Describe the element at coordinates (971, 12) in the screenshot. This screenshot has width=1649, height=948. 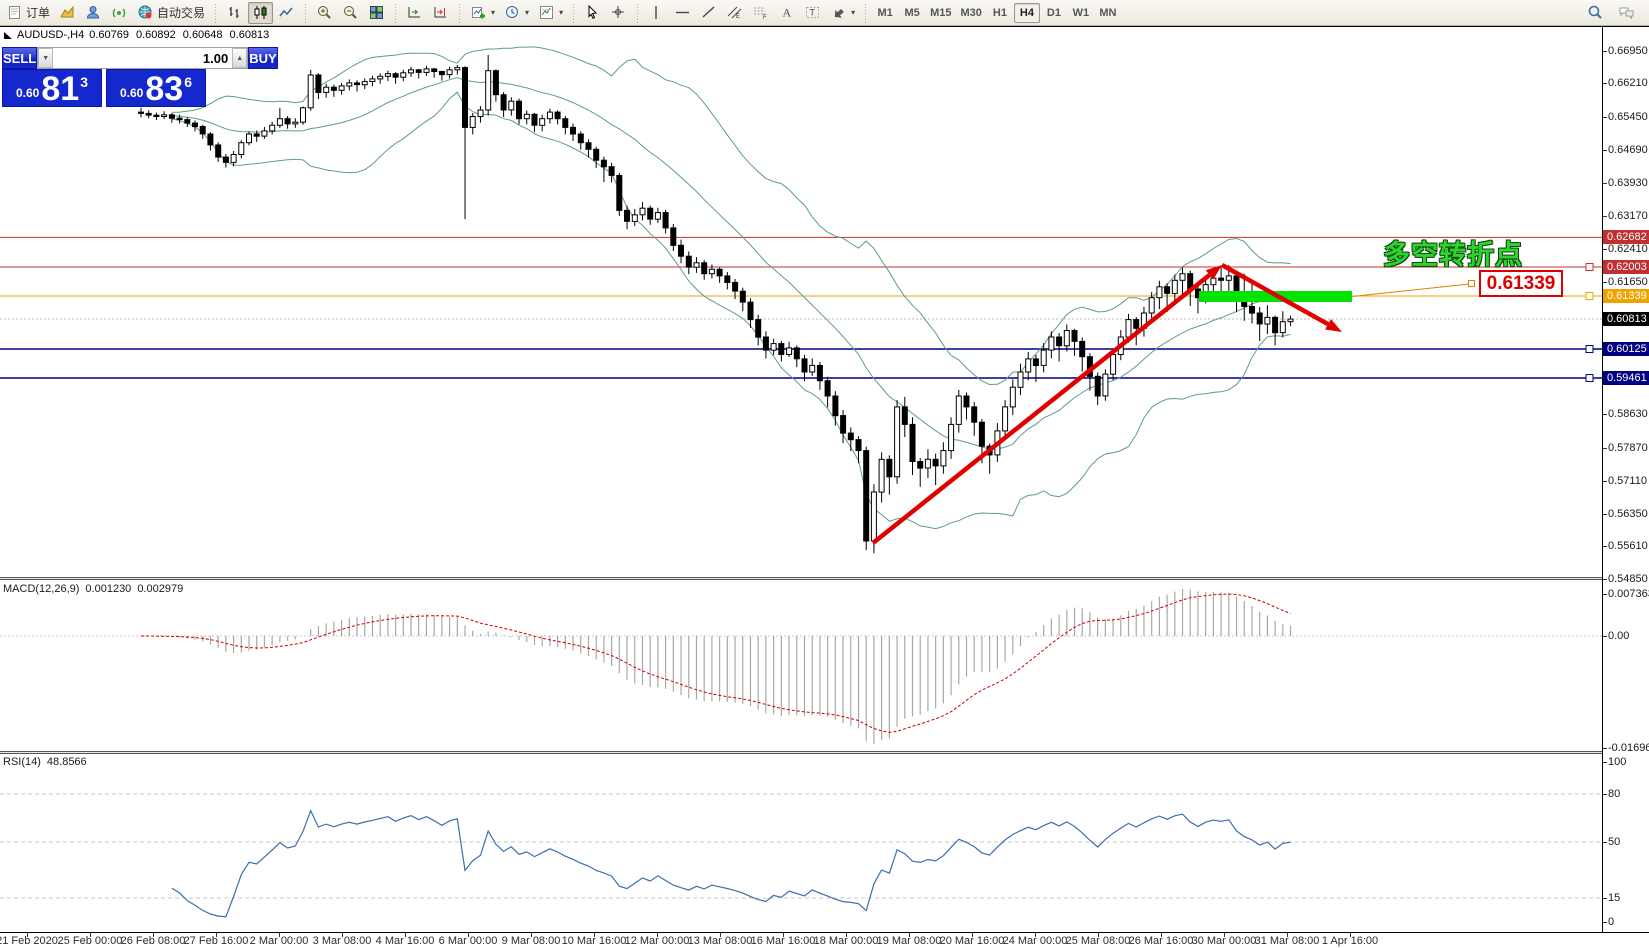
I see `timeframe-M30-button: M30` at that location.